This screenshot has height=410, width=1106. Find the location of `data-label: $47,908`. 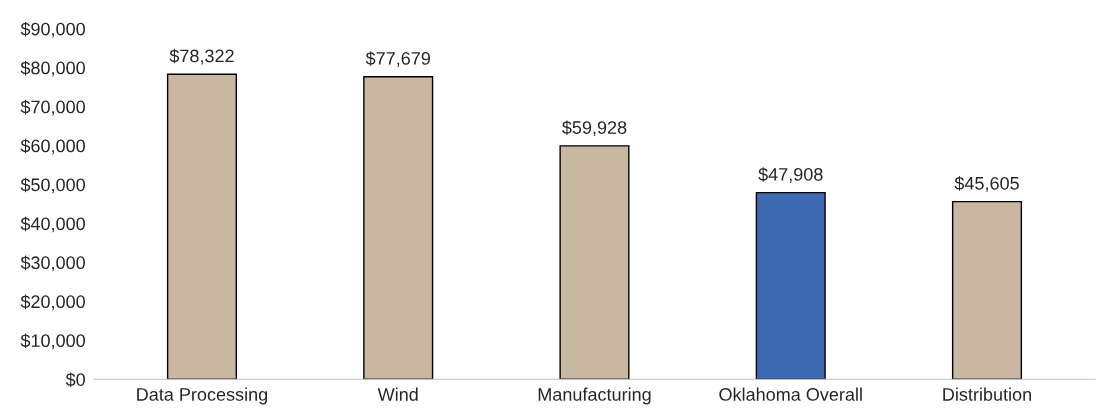

data-label: $47,908 is located at coordinates (790, 175).